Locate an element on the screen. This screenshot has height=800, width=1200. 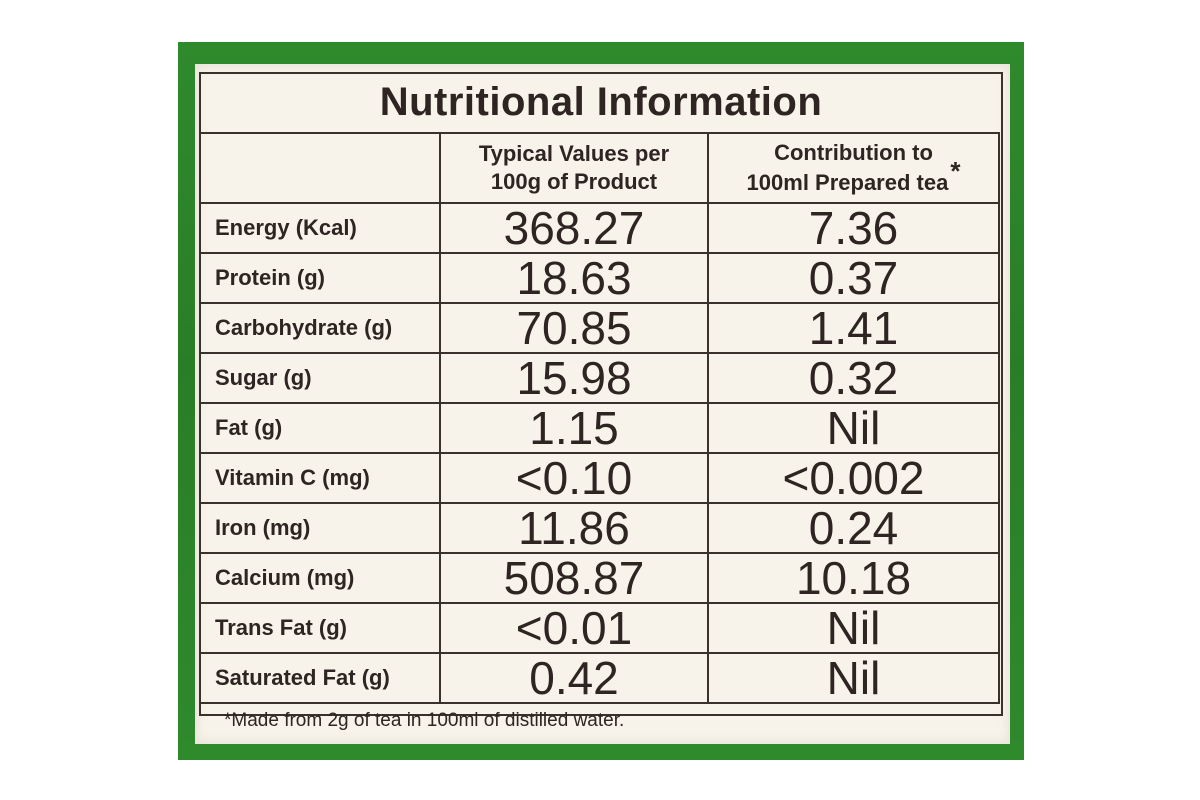
header-typical-line-2: 100g of Product is located at coordinates (574, 181).